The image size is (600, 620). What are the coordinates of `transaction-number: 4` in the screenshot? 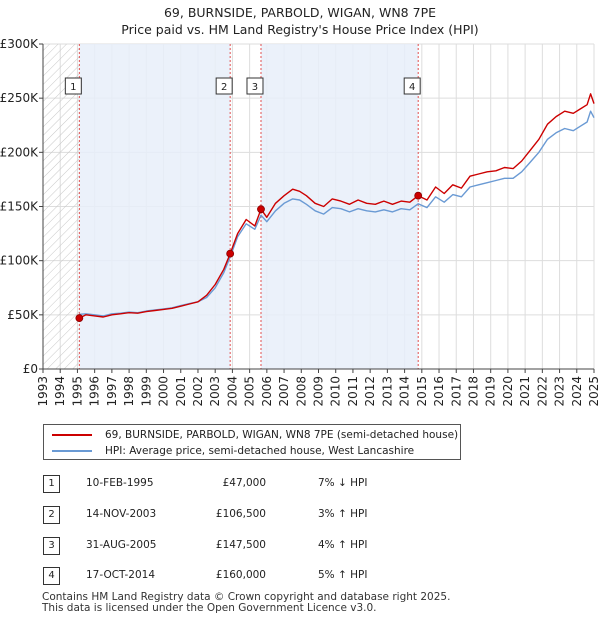 It's located at (51, 576).